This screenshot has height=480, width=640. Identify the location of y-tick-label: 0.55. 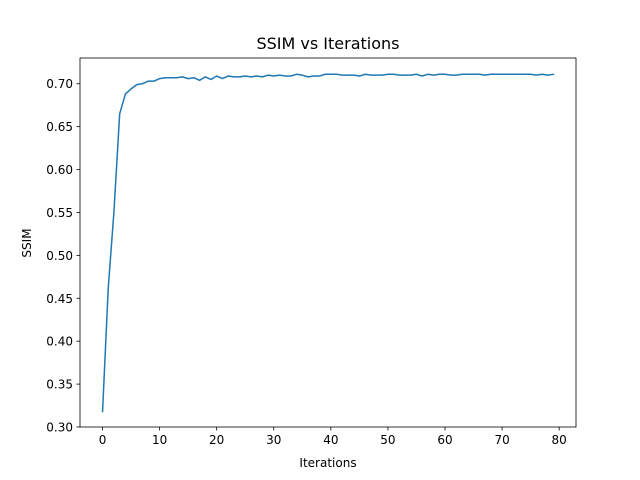
(59, 213).